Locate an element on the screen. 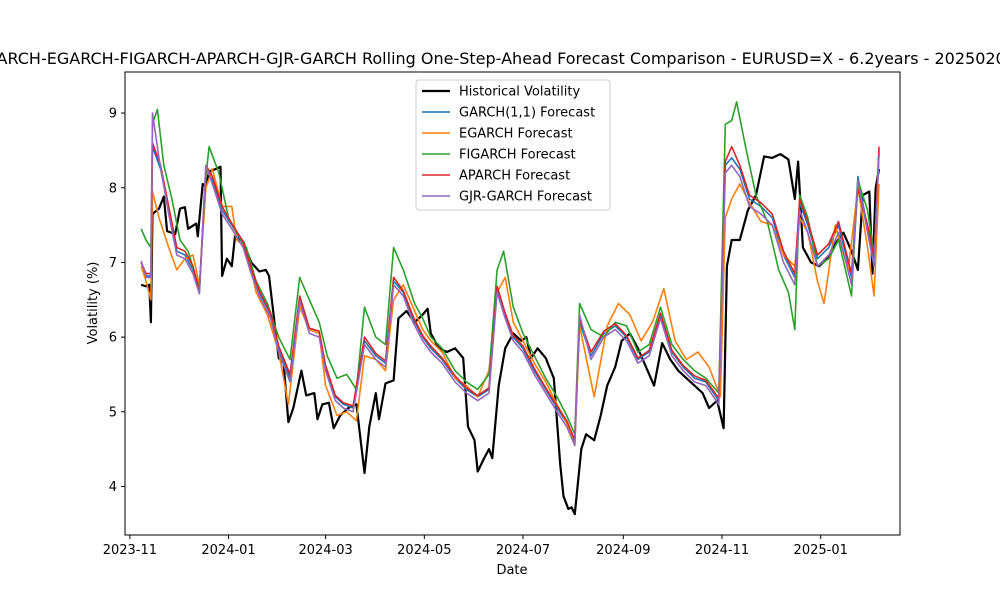 The width and height of the screenshot is (1000, 600). legend-label: GARCH(1,1) Forecast is located at coordinates (527, 113).